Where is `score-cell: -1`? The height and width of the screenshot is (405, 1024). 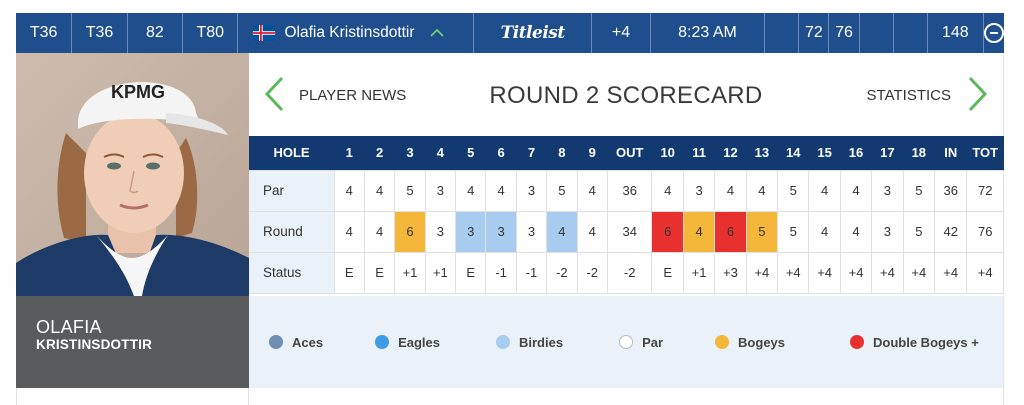
score-cell: -1 is located at coordinates (501, 272).